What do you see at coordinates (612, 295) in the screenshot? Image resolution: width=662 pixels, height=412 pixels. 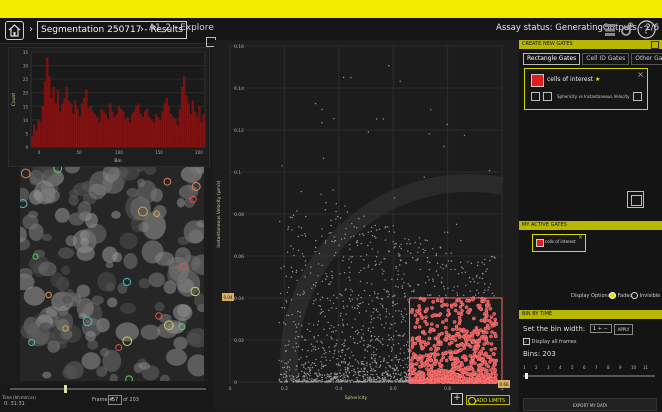 I see `radio-selected-icon` at bounding box center [612, 295].